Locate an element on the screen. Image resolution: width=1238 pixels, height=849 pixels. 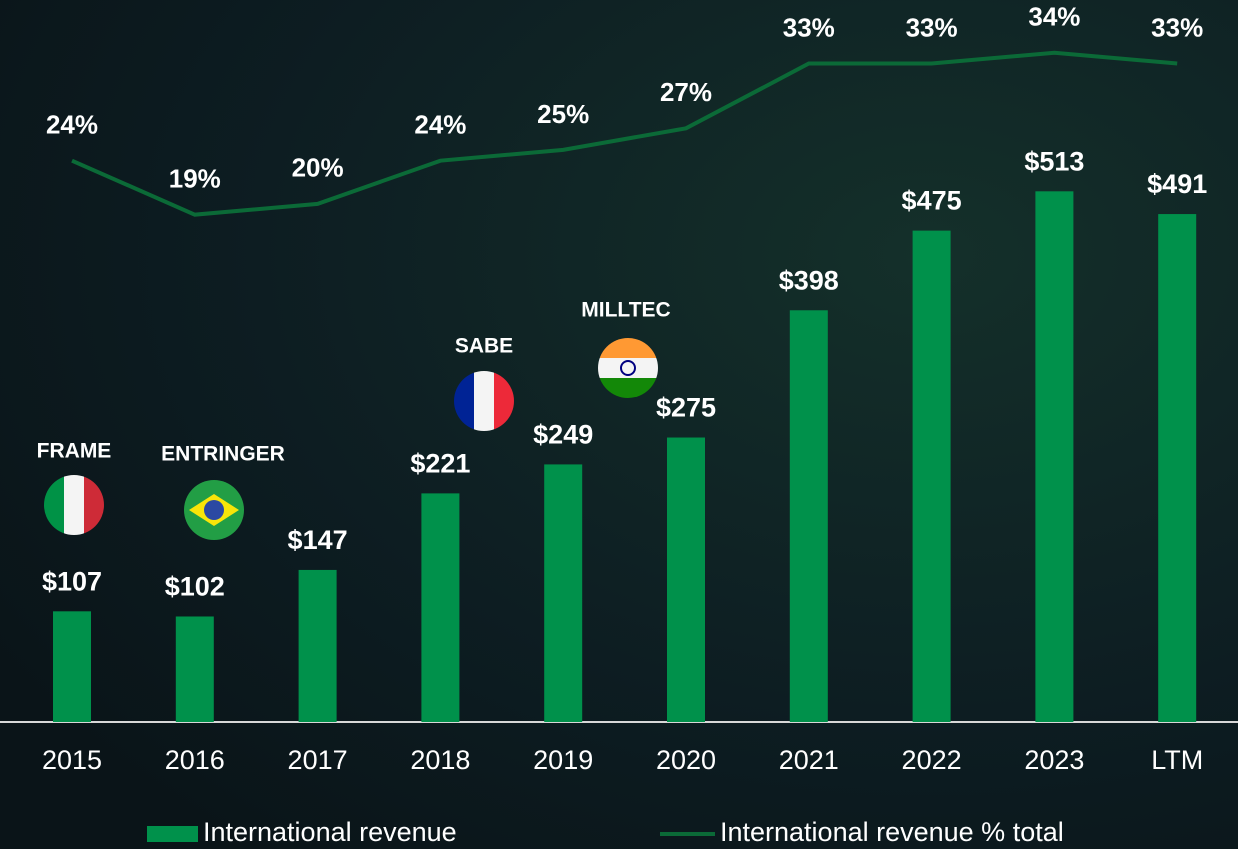
annotation: FRAME is located at coordinates (74, 451).